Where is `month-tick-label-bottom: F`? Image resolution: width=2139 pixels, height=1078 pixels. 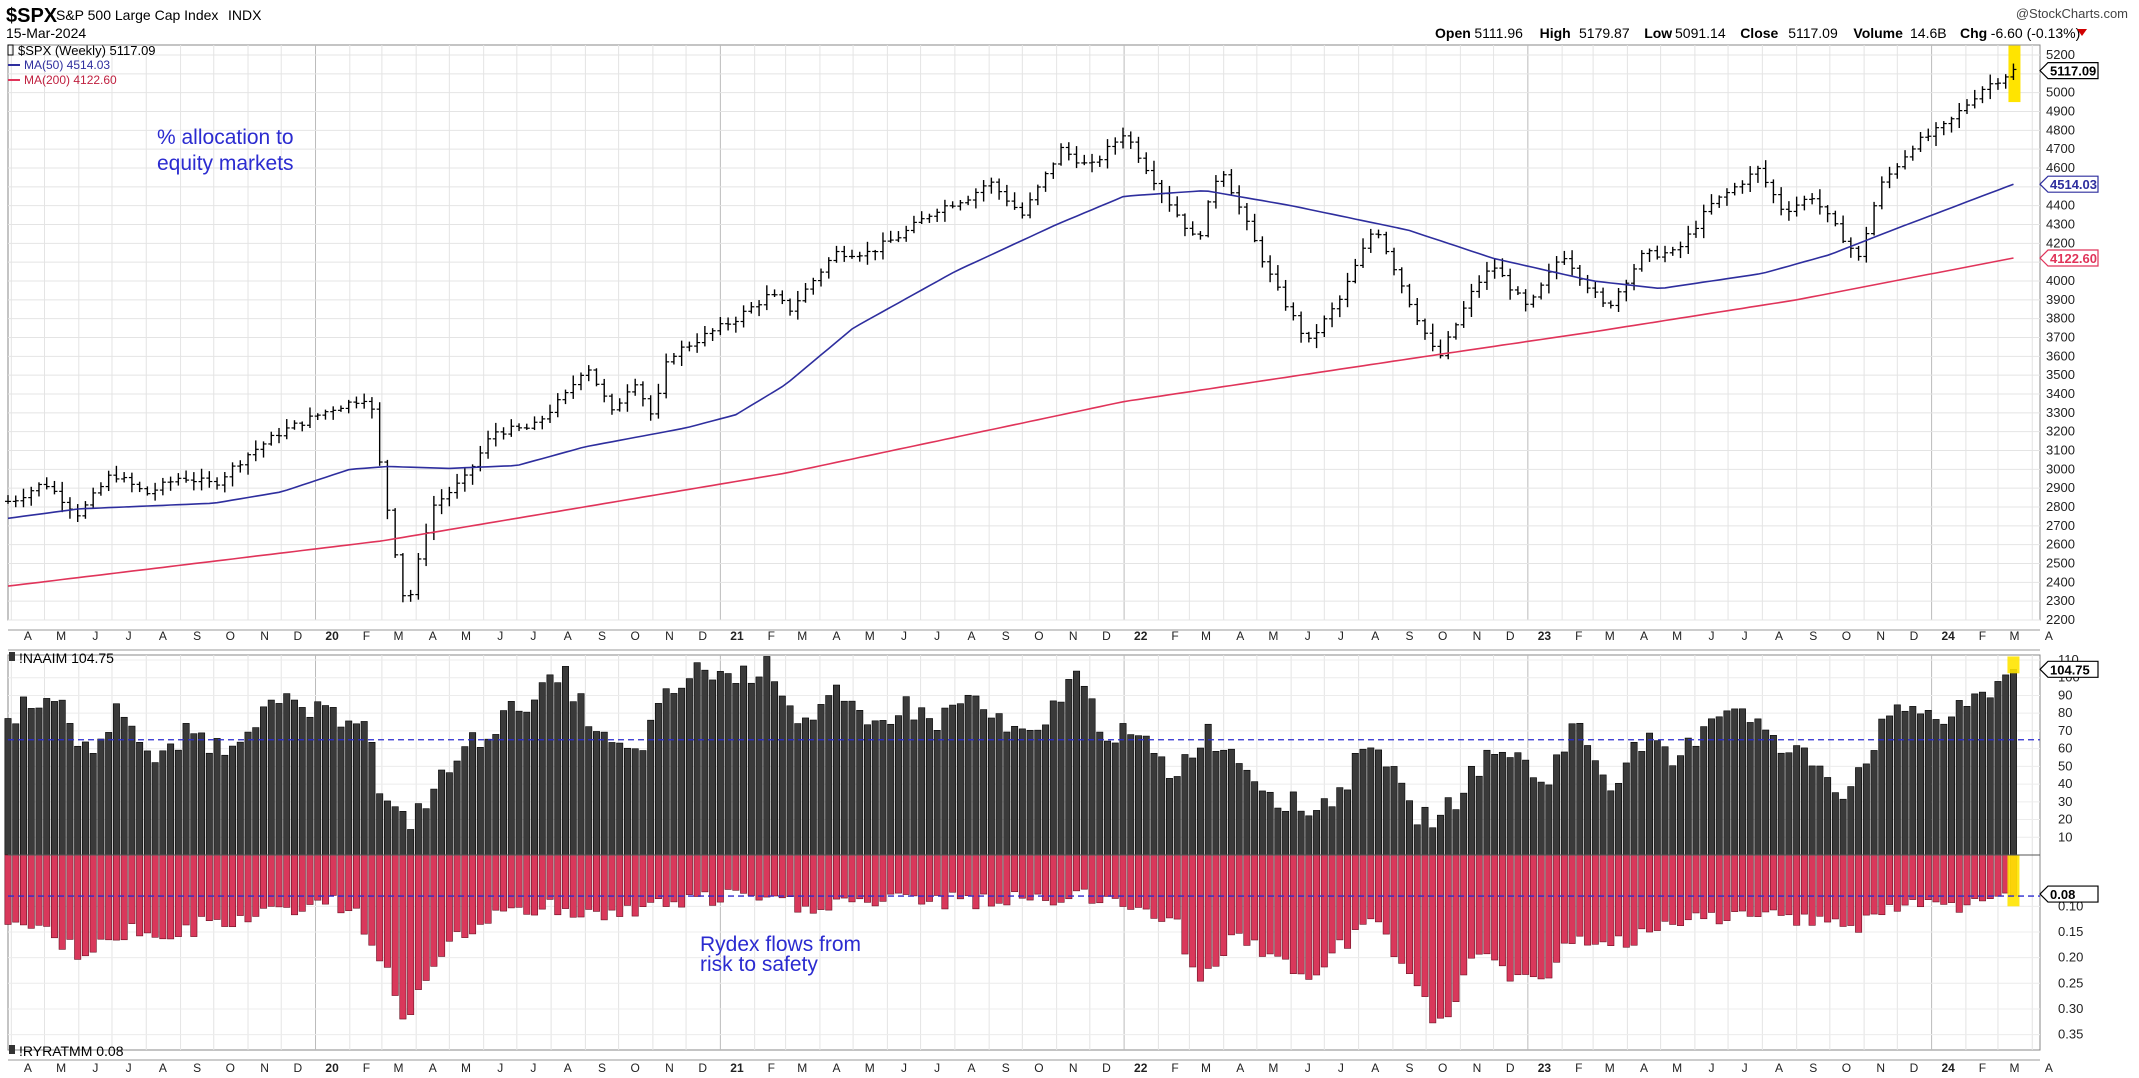 month-tick-label-bottom: F is located at coordinates (1982, 1068).